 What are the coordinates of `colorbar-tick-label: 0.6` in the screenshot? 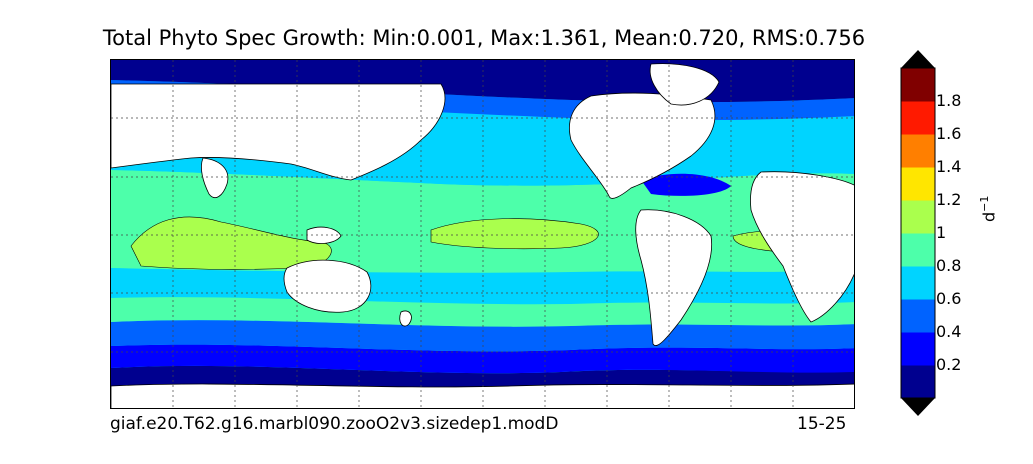 It's located at (949, 298).